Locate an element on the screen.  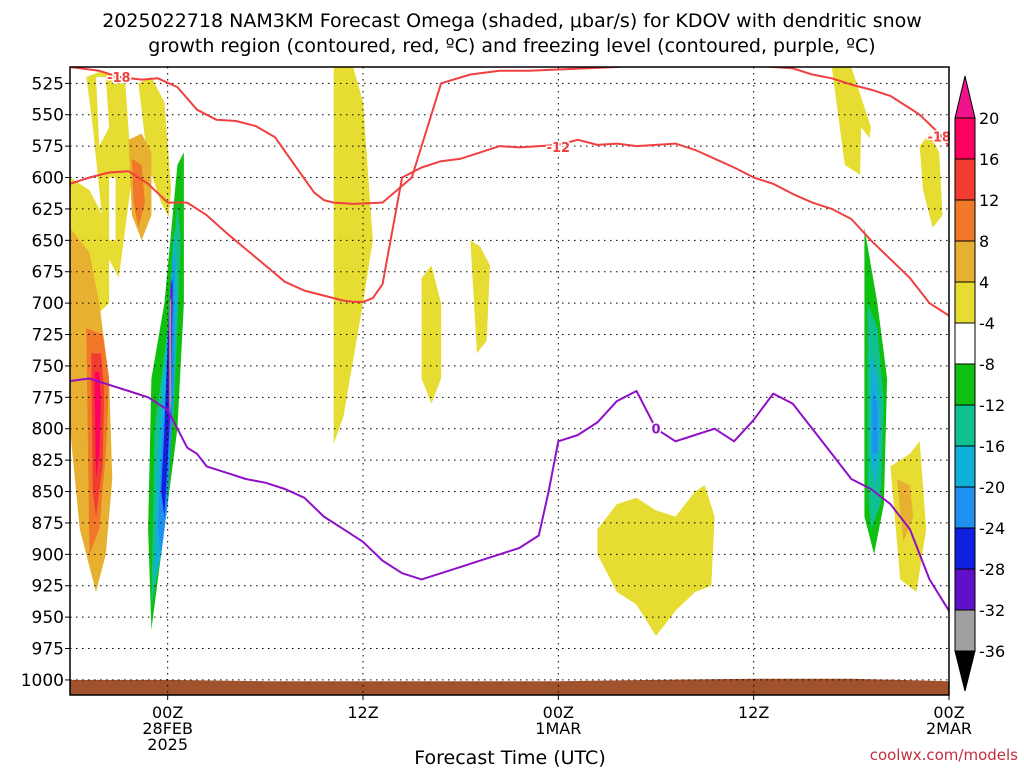
colorbar-label: -12 is located at coordinates (992, 405).